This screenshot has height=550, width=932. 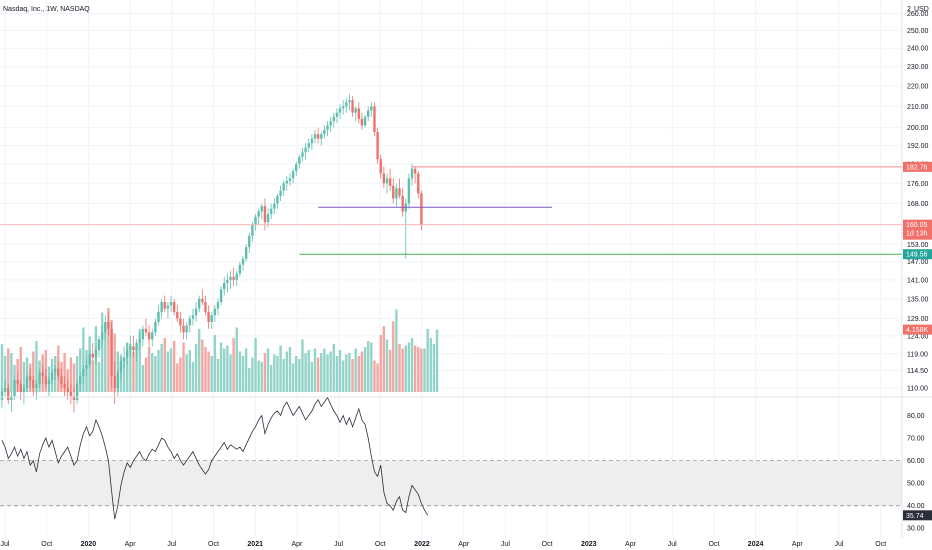 I want to click on time-tick-label: 2021, so click(x=255, y=544).